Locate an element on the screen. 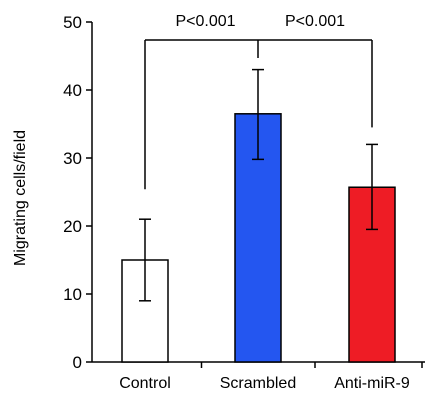 This screenshot has width=429, height=393. y-tick-label: 10 is located at coordinates (72, 294).